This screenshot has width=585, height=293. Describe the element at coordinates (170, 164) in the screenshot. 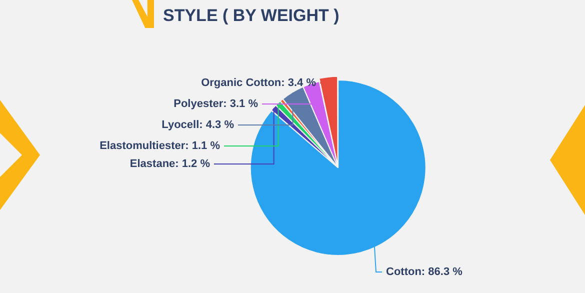

I see `slice-label: Elastane: 1.2 %` at that location.